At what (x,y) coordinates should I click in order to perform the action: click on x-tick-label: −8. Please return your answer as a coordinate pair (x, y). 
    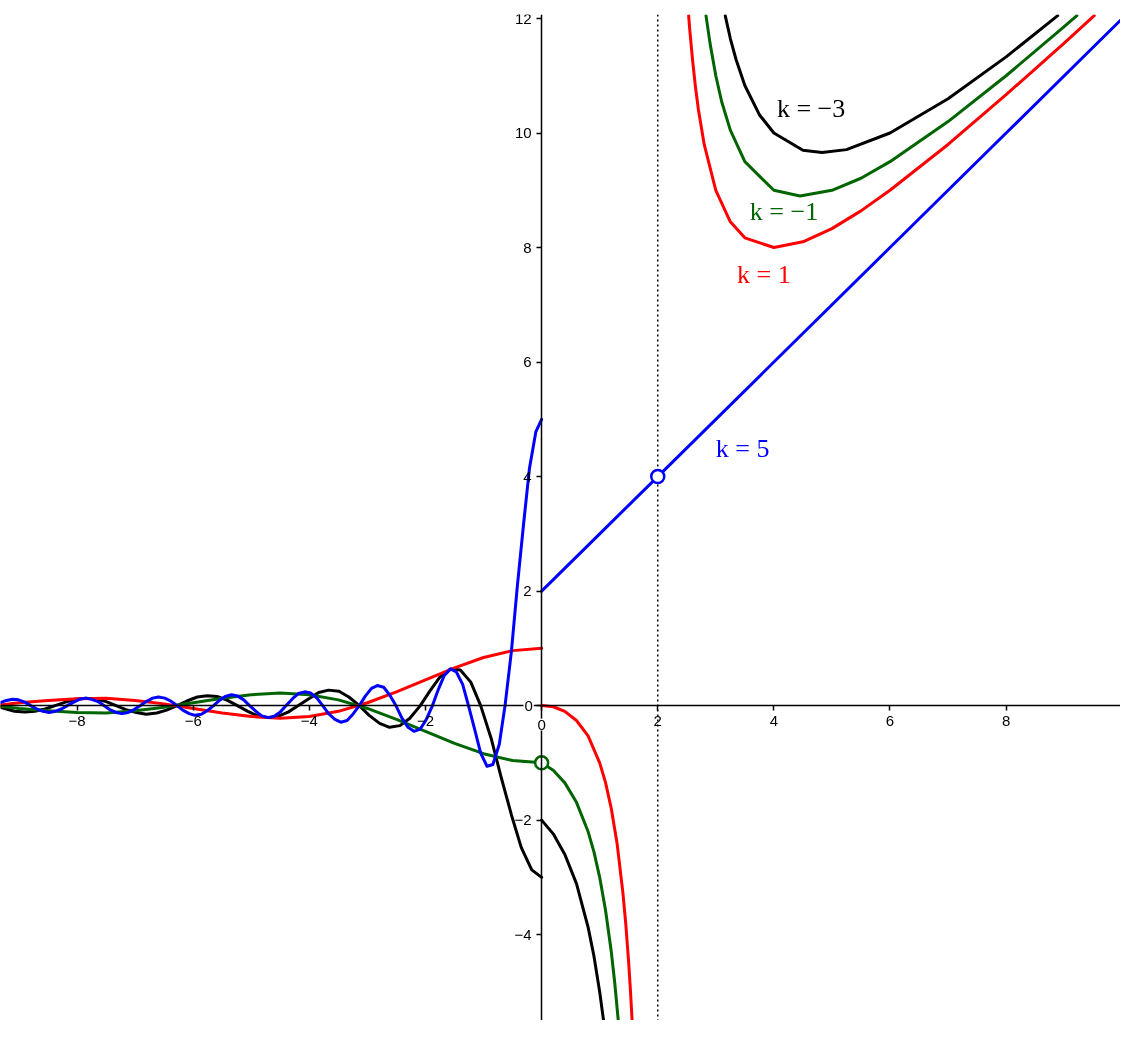
    Looking at the image, I should click on (77, 720).